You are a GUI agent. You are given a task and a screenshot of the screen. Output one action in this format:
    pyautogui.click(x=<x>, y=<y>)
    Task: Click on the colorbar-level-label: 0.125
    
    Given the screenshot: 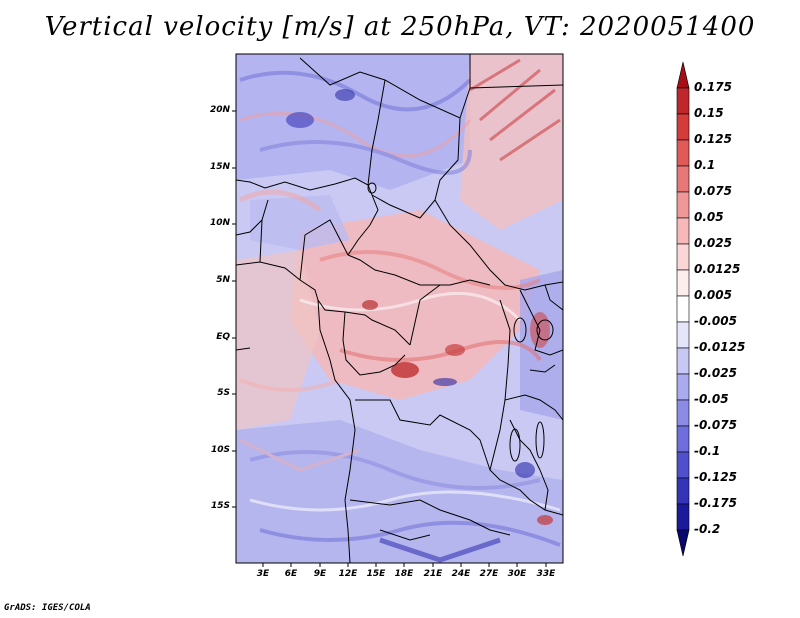 What is the action you would take?
    pyautogui.click(x=713, y=139)
    